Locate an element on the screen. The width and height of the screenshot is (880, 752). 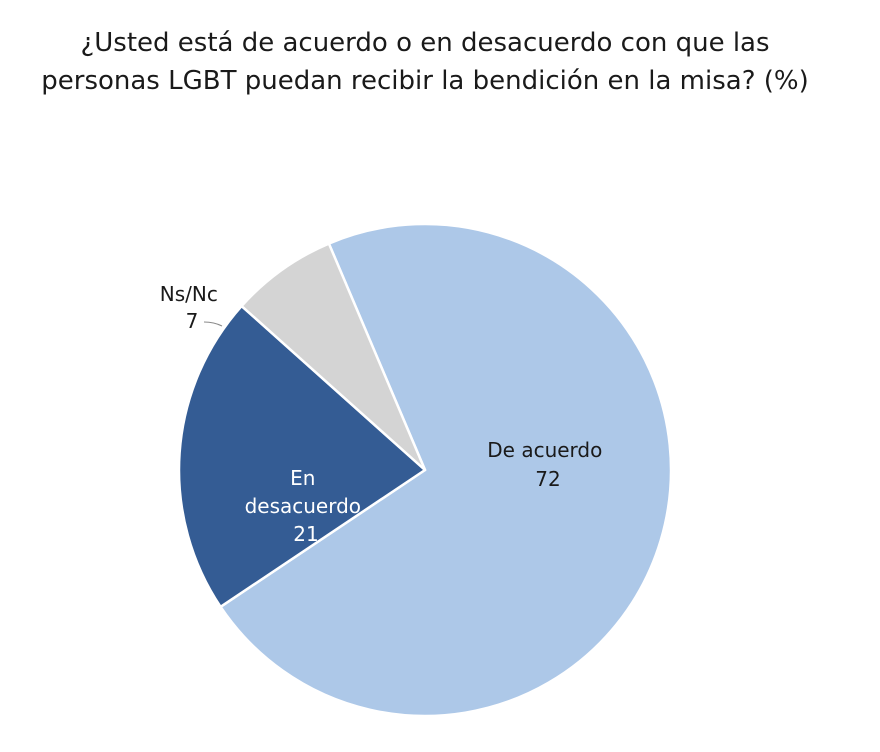
slice-value-en-desacuerdo: 21 is located at coordinates (305, 534).